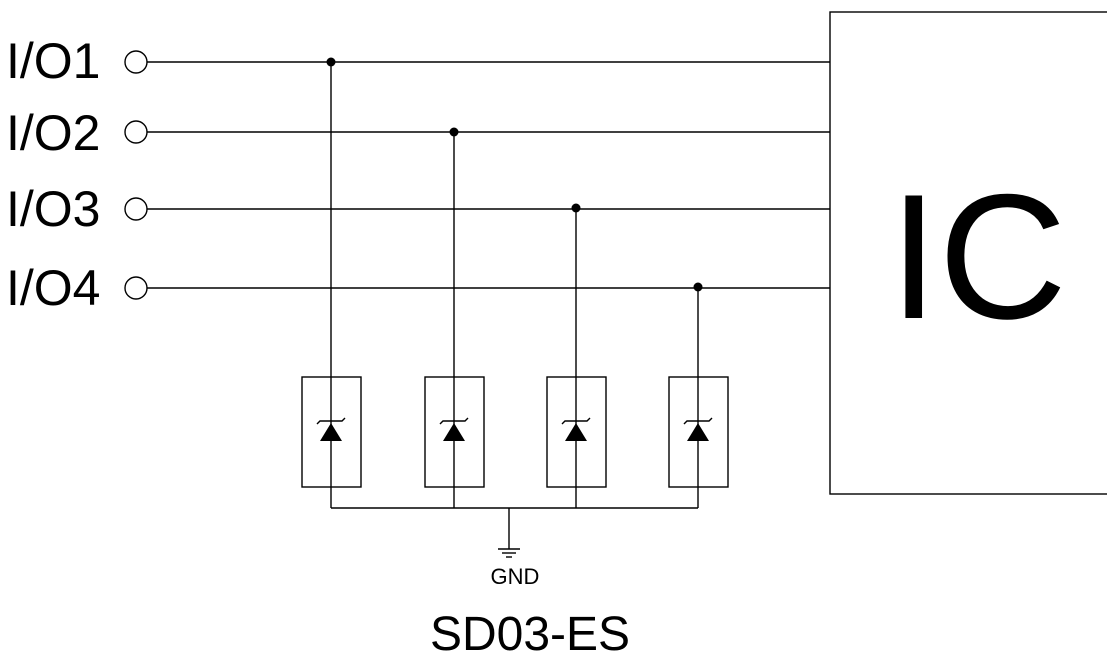  Describe the element at coordinates (53, 288) in the screenshot. I see `io-pin-label-4: I/O4` at that location.